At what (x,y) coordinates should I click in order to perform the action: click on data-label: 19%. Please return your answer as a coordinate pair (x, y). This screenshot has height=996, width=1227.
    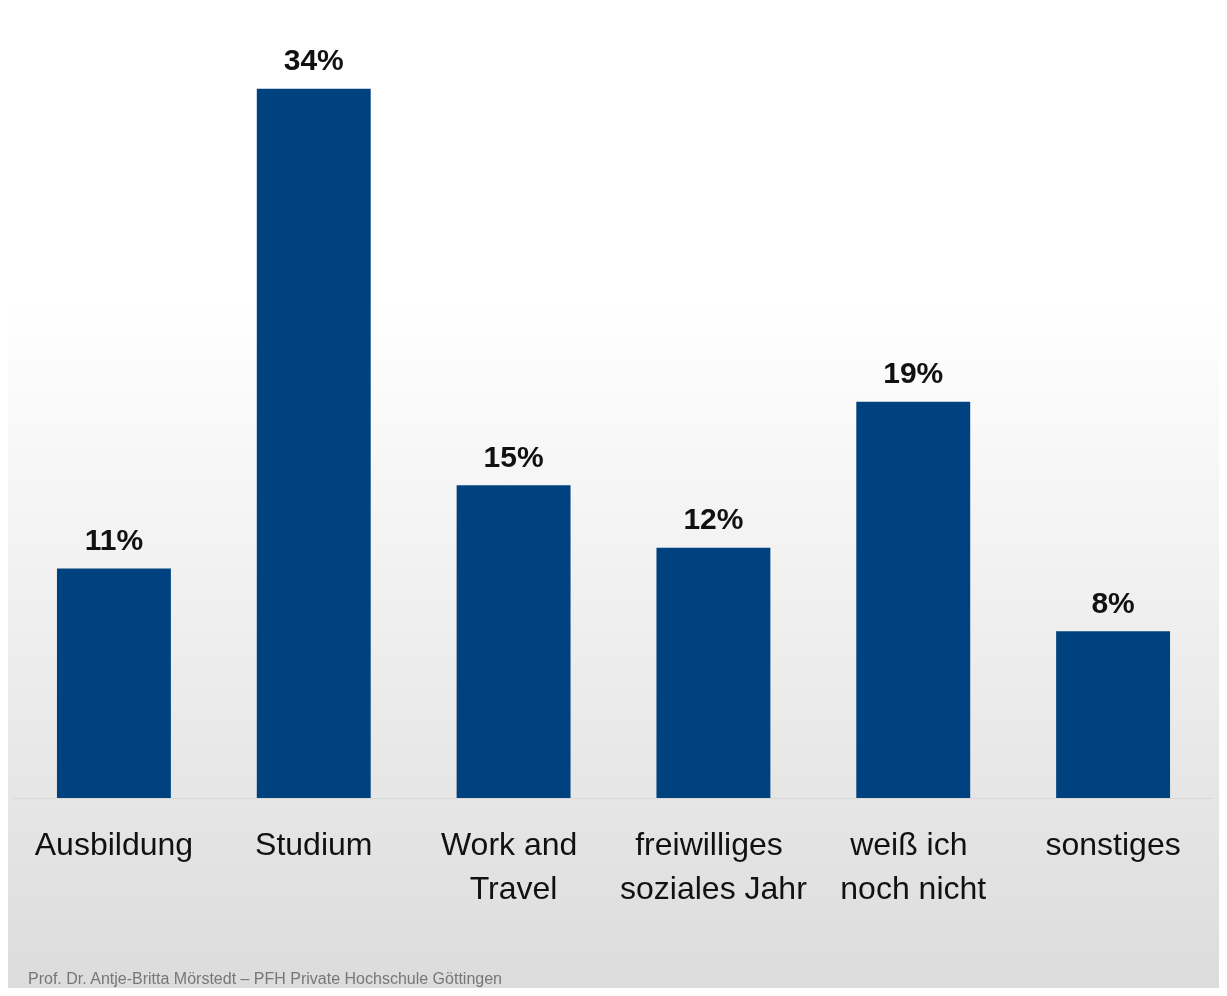
    Looking at the image, I should click on (913, 373).